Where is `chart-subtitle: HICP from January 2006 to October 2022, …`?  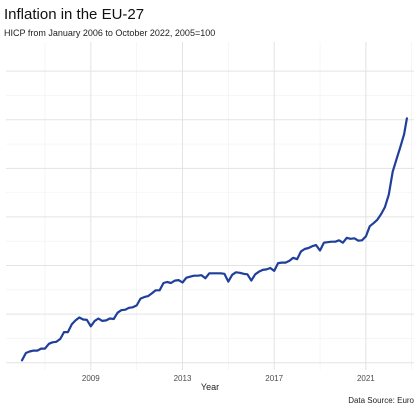 chart-subtitle: HICP from January 2006 to October 2022, … is located at coordinates (110, 33).